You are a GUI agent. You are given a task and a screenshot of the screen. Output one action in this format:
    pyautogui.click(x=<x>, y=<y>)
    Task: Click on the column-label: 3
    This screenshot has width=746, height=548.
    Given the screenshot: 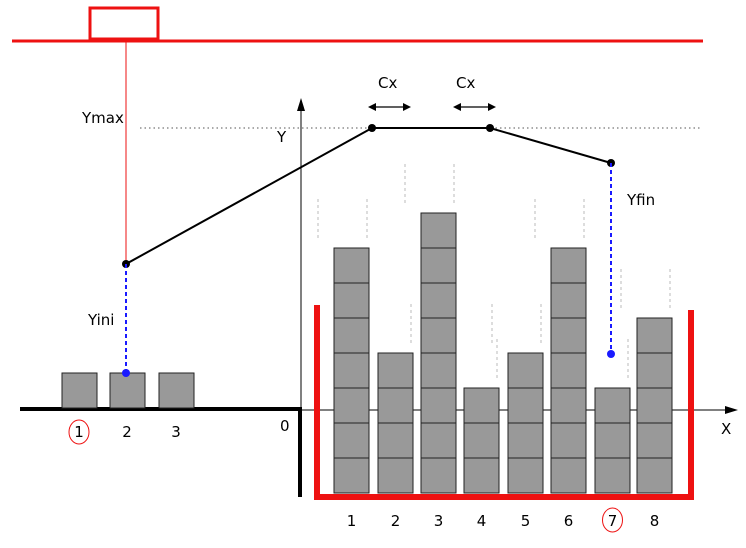 What is the action you would take?
    pyautogui.click(x=439, y=521)
    